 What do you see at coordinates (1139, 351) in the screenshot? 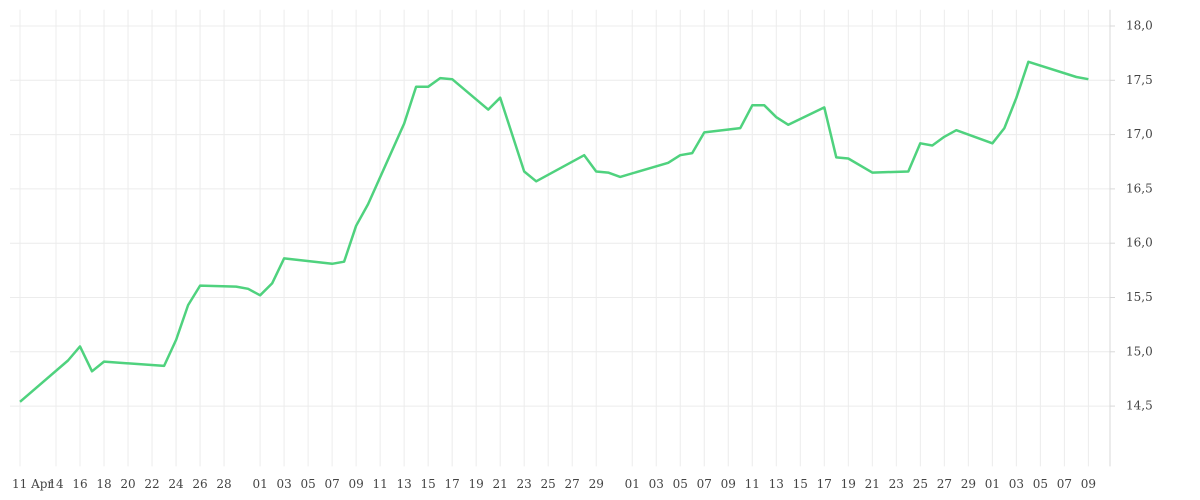
I see `y-tick-label: 15,0` at bounding box center [1139, 351].